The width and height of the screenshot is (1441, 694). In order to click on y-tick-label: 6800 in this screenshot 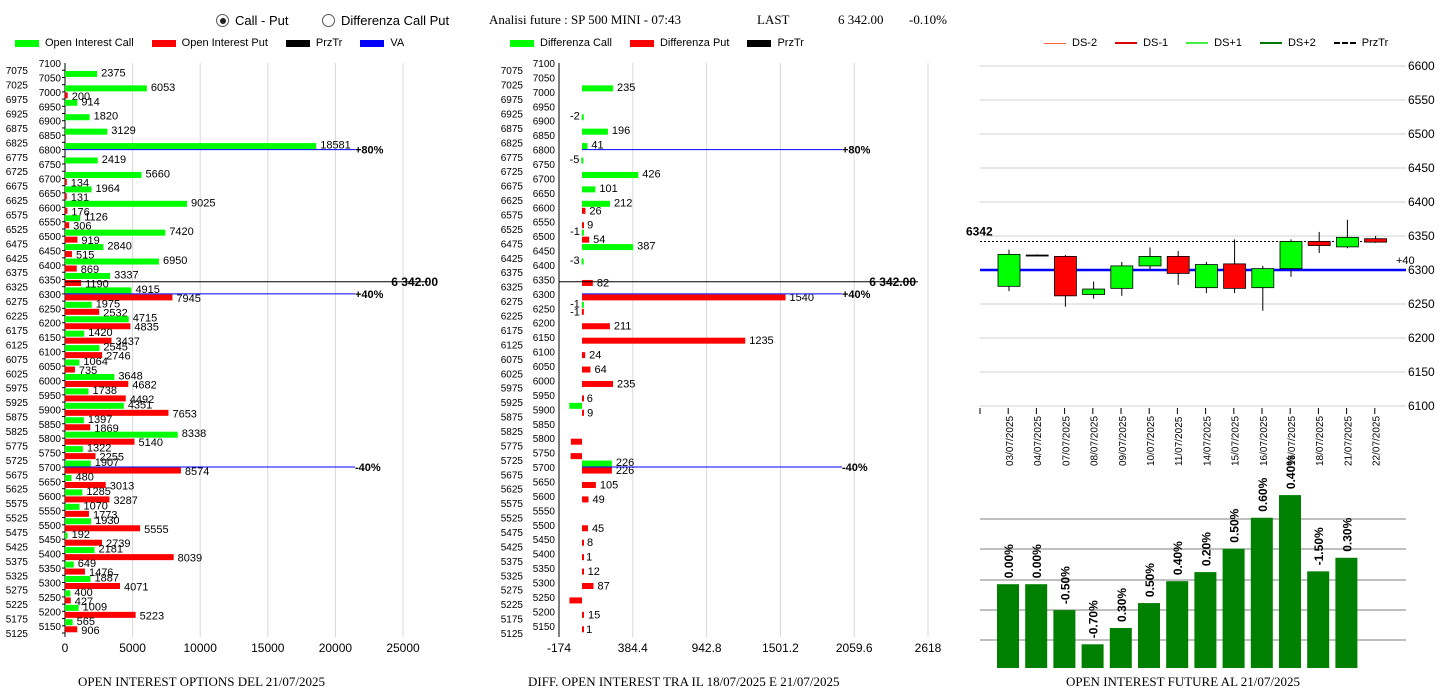, I will do `click(544, 151)`.